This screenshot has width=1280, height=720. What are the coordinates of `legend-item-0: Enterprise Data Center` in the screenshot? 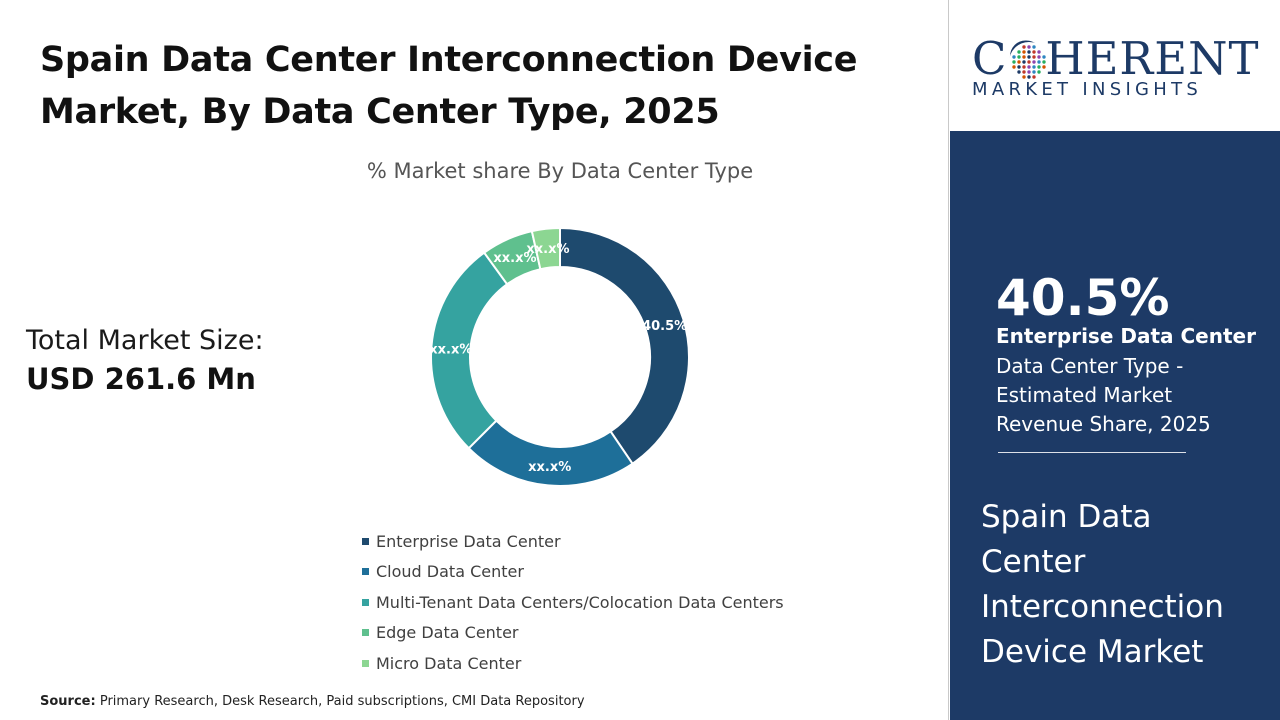 It's located at (573, 541).